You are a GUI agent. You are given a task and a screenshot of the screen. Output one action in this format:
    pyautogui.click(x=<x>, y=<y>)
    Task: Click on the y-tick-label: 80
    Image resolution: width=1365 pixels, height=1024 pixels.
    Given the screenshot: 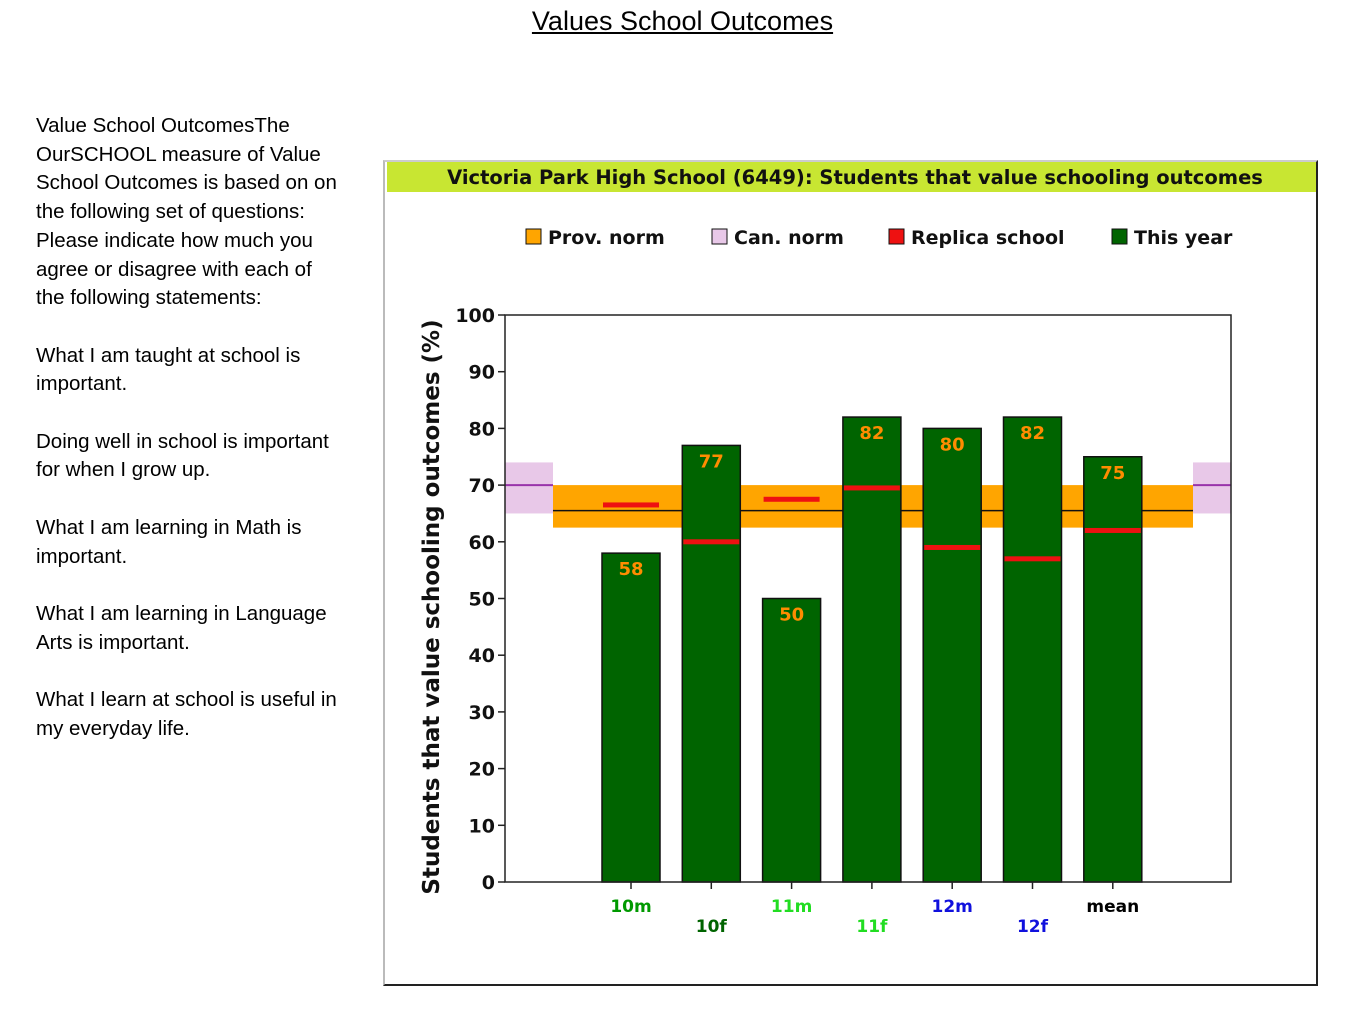 What is the action you would take?
    pyautogui.click(x=482, y=429)
    